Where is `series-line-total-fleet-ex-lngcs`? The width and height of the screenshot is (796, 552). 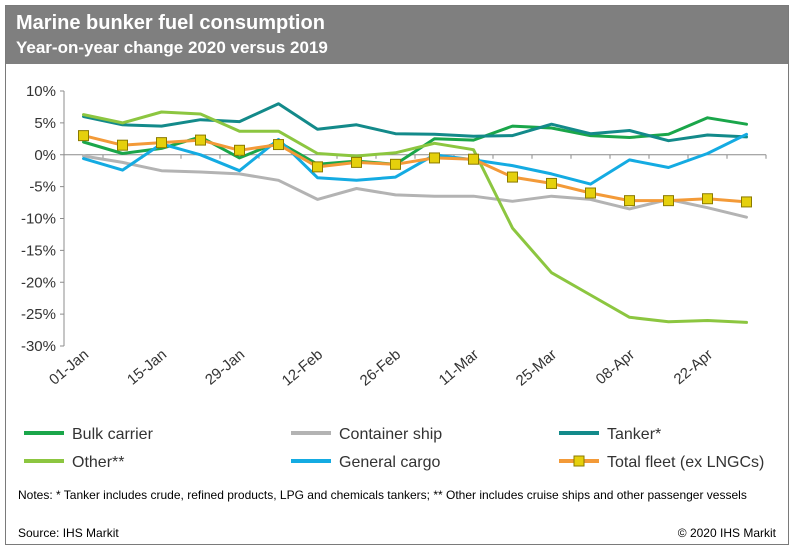 series-line-total-fleet-ex-lngcs is located at coordinates (415, 169).